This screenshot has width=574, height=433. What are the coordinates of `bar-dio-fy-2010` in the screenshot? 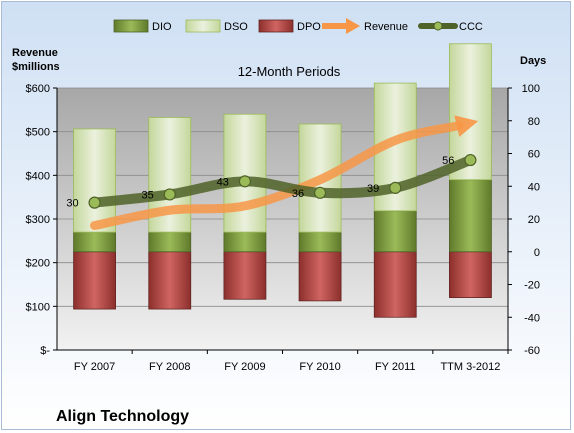 It's located at (320, 242).